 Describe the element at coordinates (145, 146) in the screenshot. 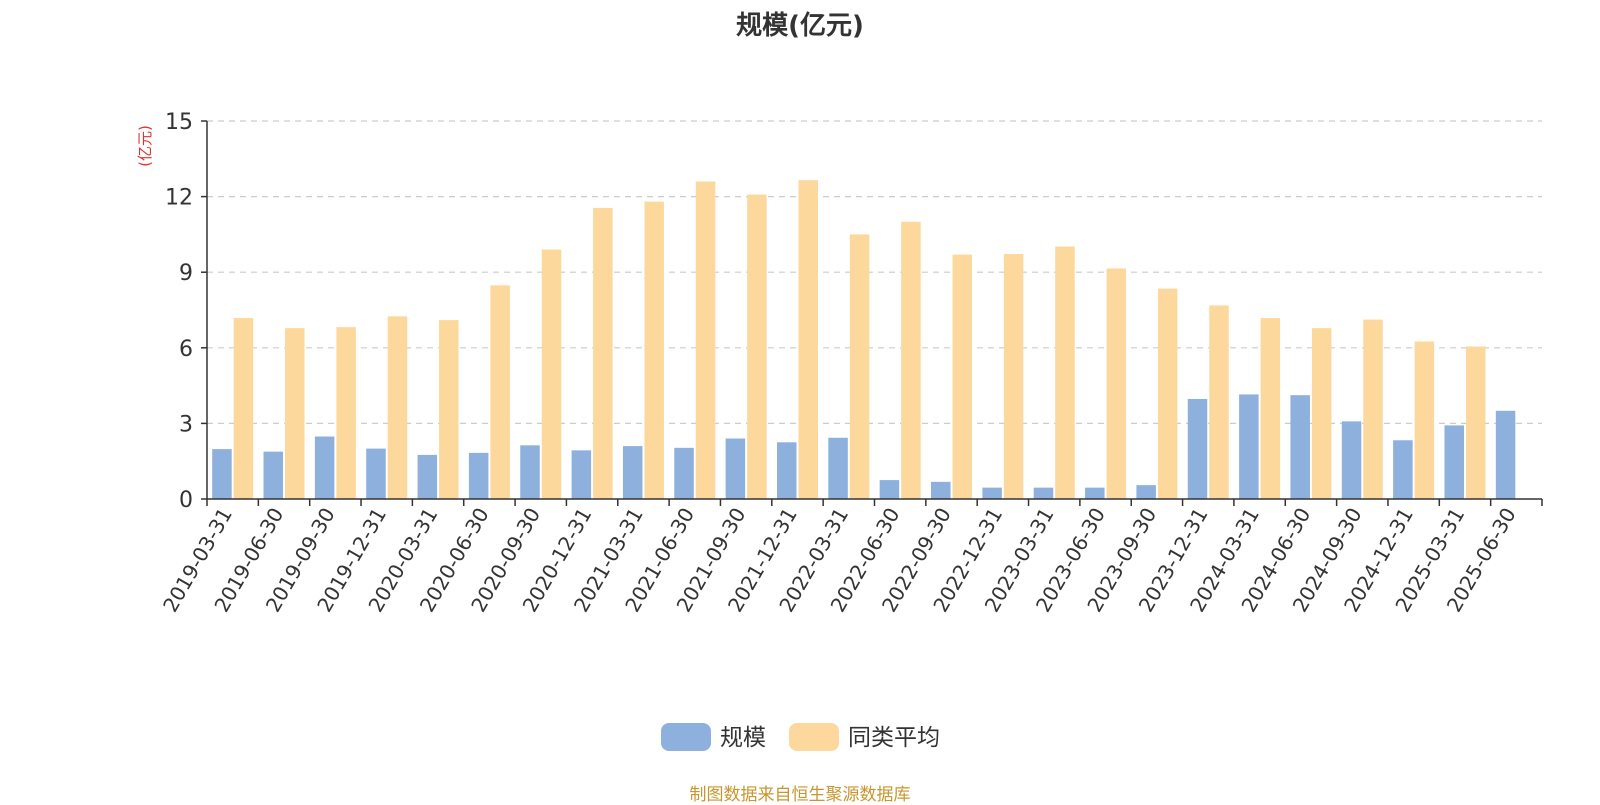

I see `y-axis-unit-label: (亿元)` at that location.